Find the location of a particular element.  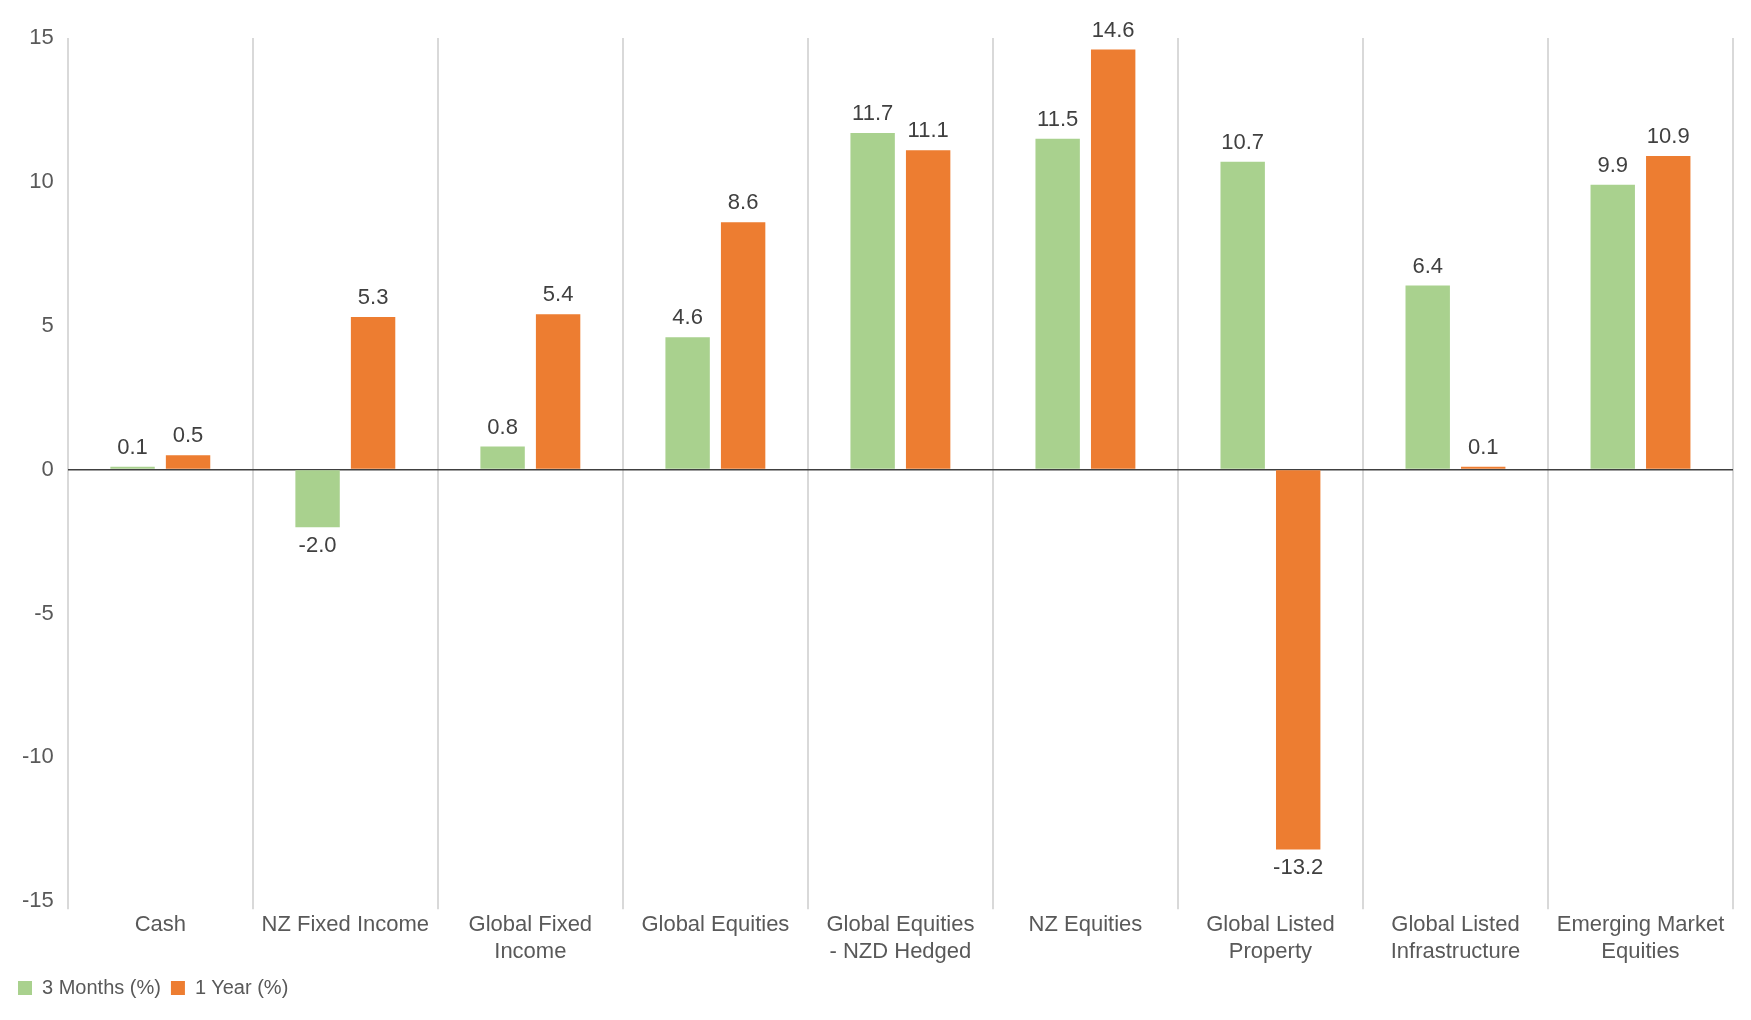

y-tick-label: 0 is located at coordinates (47, 468).